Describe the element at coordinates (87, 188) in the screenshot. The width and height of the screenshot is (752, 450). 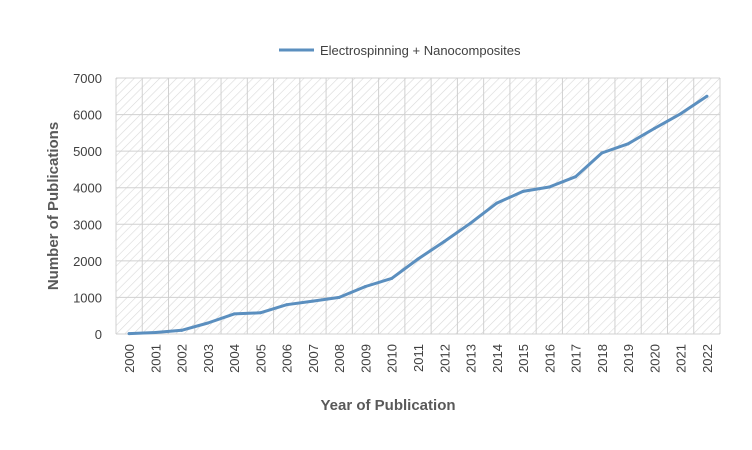
I see `y-tick-label: 4000` at that location.